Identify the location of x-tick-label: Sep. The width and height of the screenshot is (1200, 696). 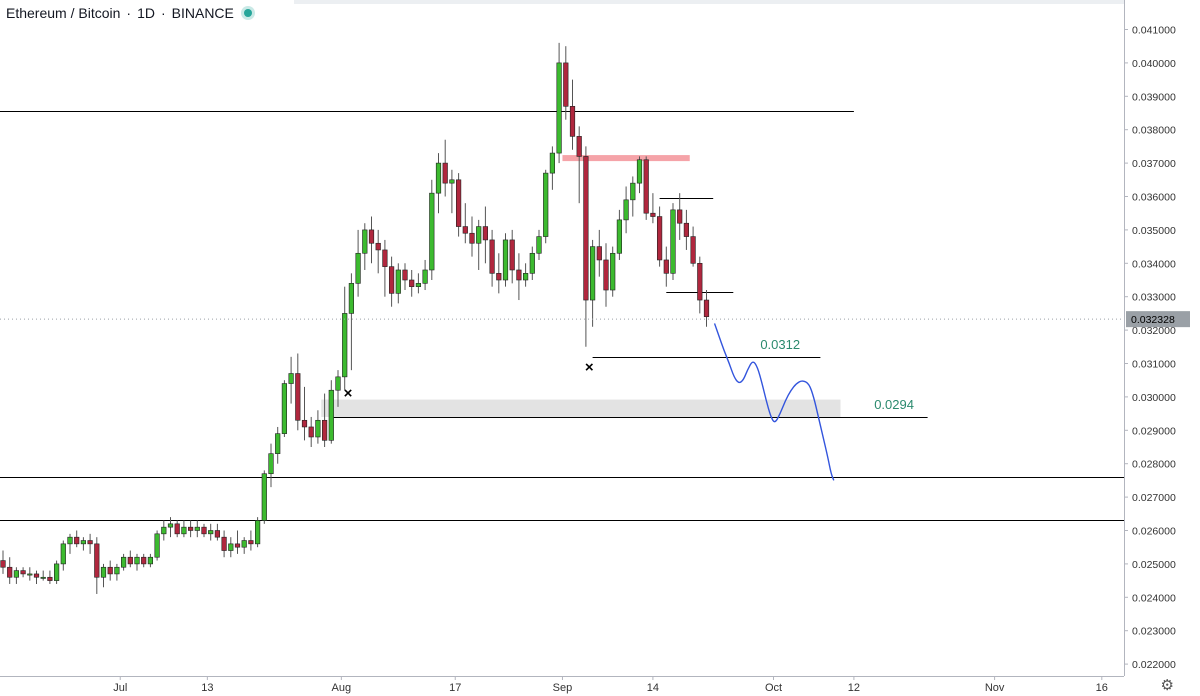
(563, 688).